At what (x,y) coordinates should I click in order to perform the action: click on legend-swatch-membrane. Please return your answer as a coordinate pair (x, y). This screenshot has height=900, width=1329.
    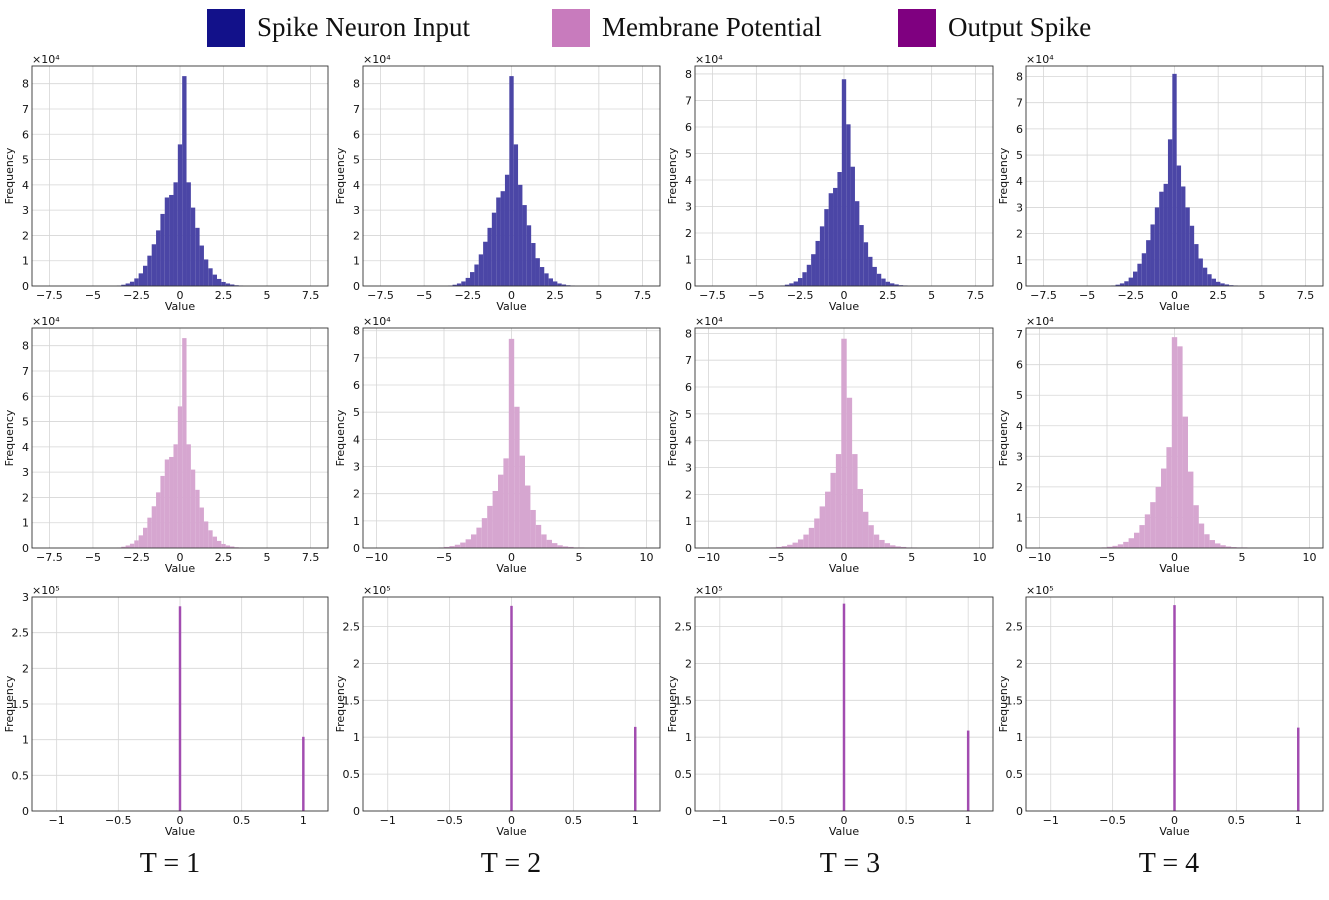
    Looking at the image, I should click on (571, 28).